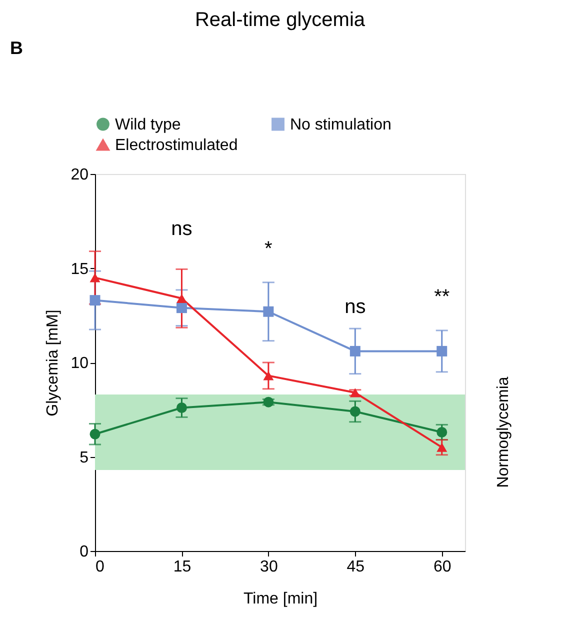 The width and height of the screenshot is (571, 636). What do you see at coordinates (16, 48) in the screenshot?
I see `text: B` at bounding box center [16, 48].